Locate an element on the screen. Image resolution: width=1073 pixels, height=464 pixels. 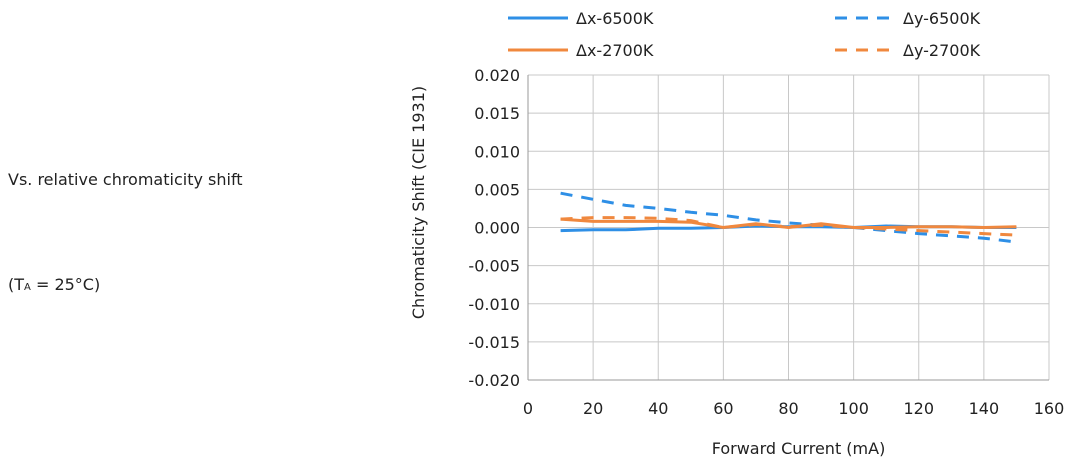
y-tick-label: 0.000 is located at coordinates (497, 228).